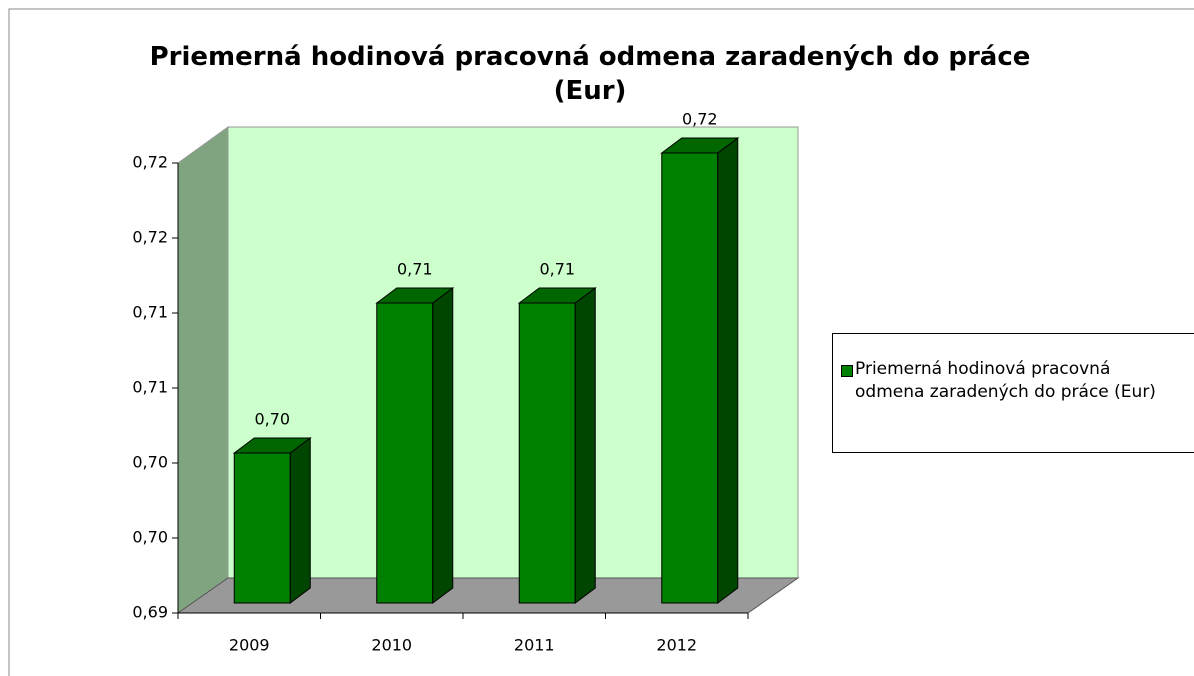 The image size is (1194, 676). Describe the element at coordinates (150, 612) in the screenshot. I see `y-tick-label: 0,69` at that location.